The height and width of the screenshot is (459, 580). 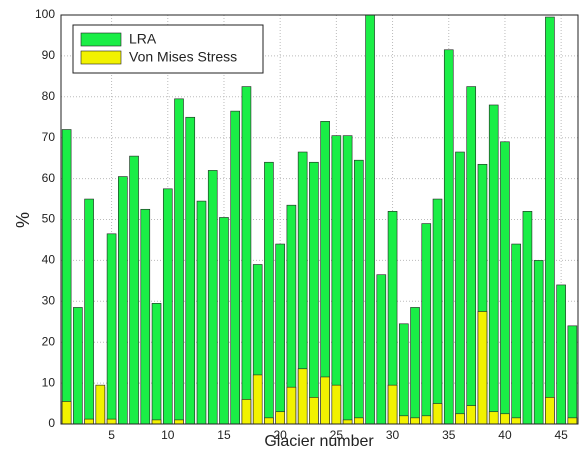 I want to click on x-tick-label: 25, so click(x=337, y=435).